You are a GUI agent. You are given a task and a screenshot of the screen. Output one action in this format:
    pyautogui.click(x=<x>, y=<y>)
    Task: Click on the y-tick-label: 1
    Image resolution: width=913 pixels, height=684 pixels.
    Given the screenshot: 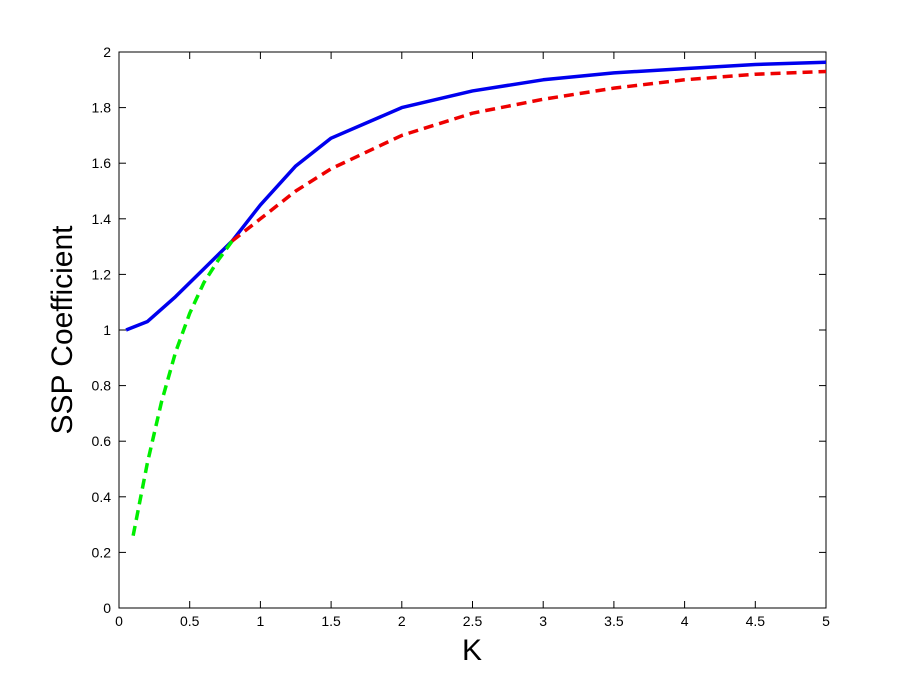 What is the action you would take?
    pyautogui.click(x=107, y=330)
    